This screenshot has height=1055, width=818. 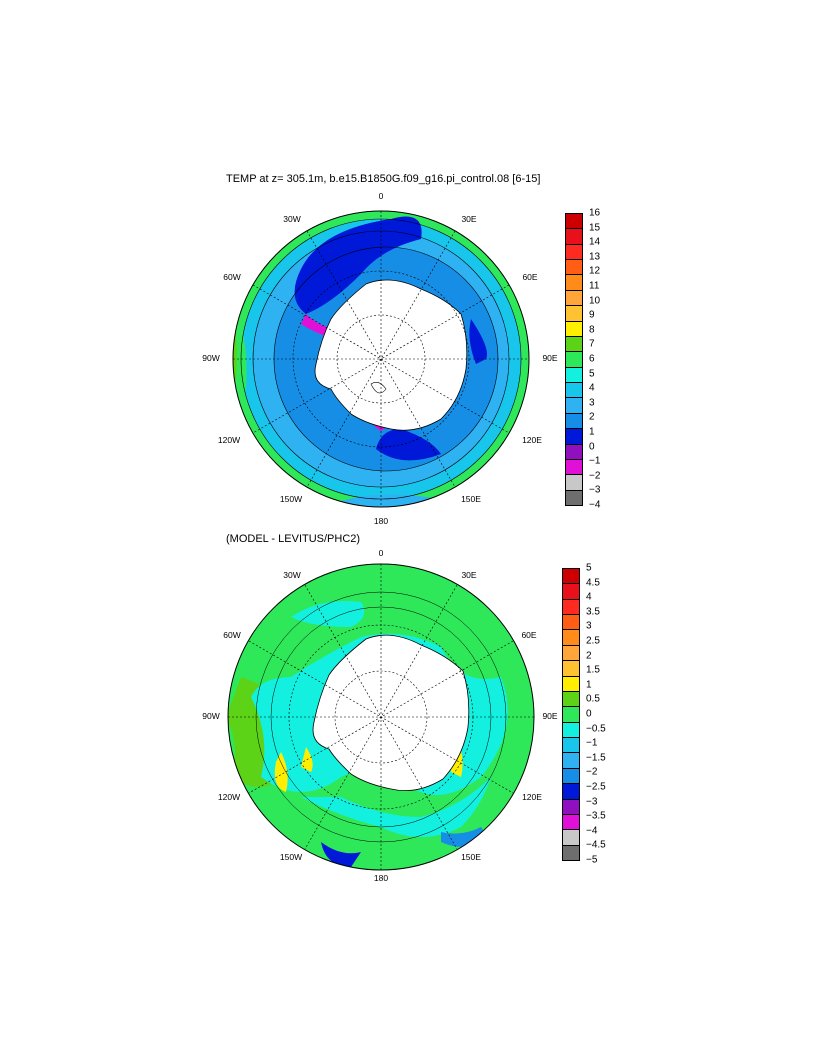 What do you see at coordinates (595, 242) in the screenshot?
I see `colorbar-tick-label: 14` at bounding box center [595, 242].